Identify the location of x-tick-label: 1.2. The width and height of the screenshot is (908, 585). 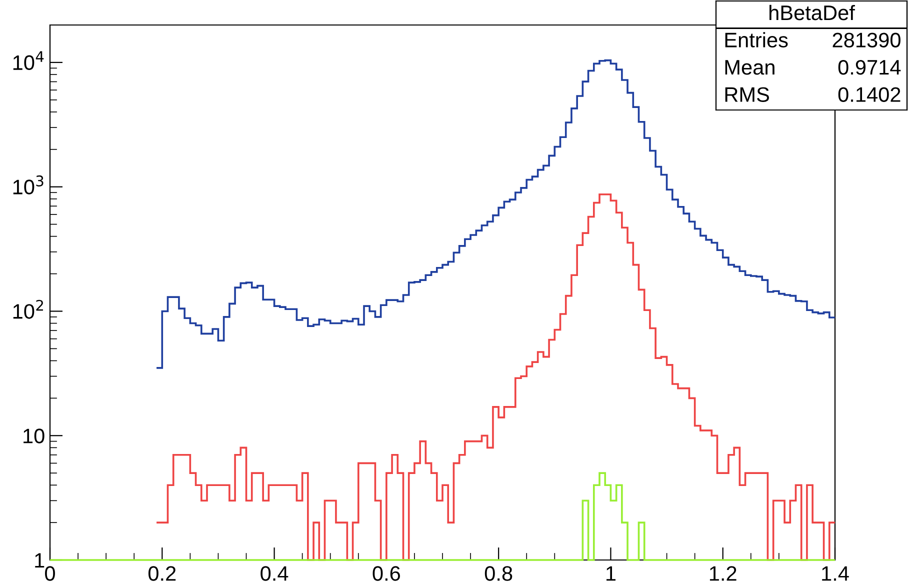
(723, 573).